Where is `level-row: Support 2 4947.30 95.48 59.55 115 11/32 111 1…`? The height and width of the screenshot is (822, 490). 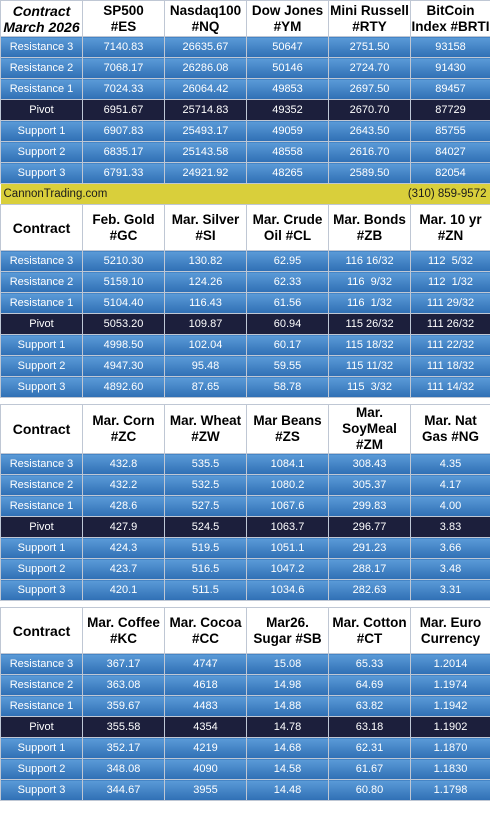 level-row: Support 2 4947.30 95.48 59.55 115 11/32 111 1… is located at coordinates (245, 366).